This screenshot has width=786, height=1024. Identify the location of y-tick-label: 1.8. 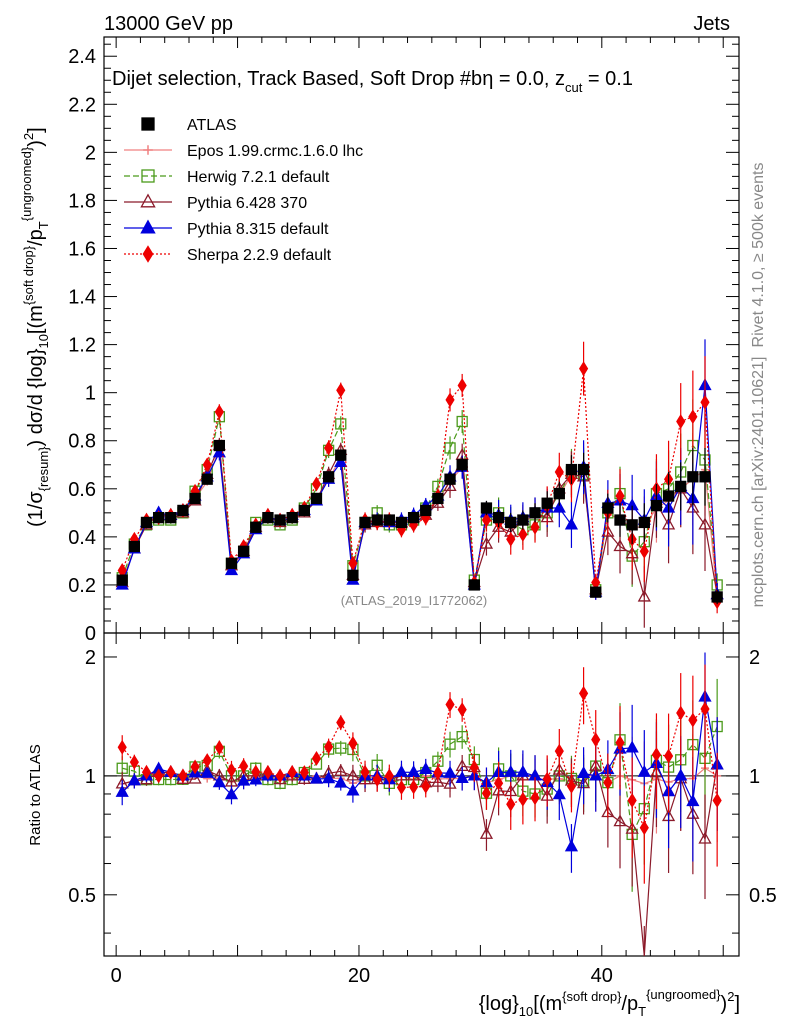
(82, 201).